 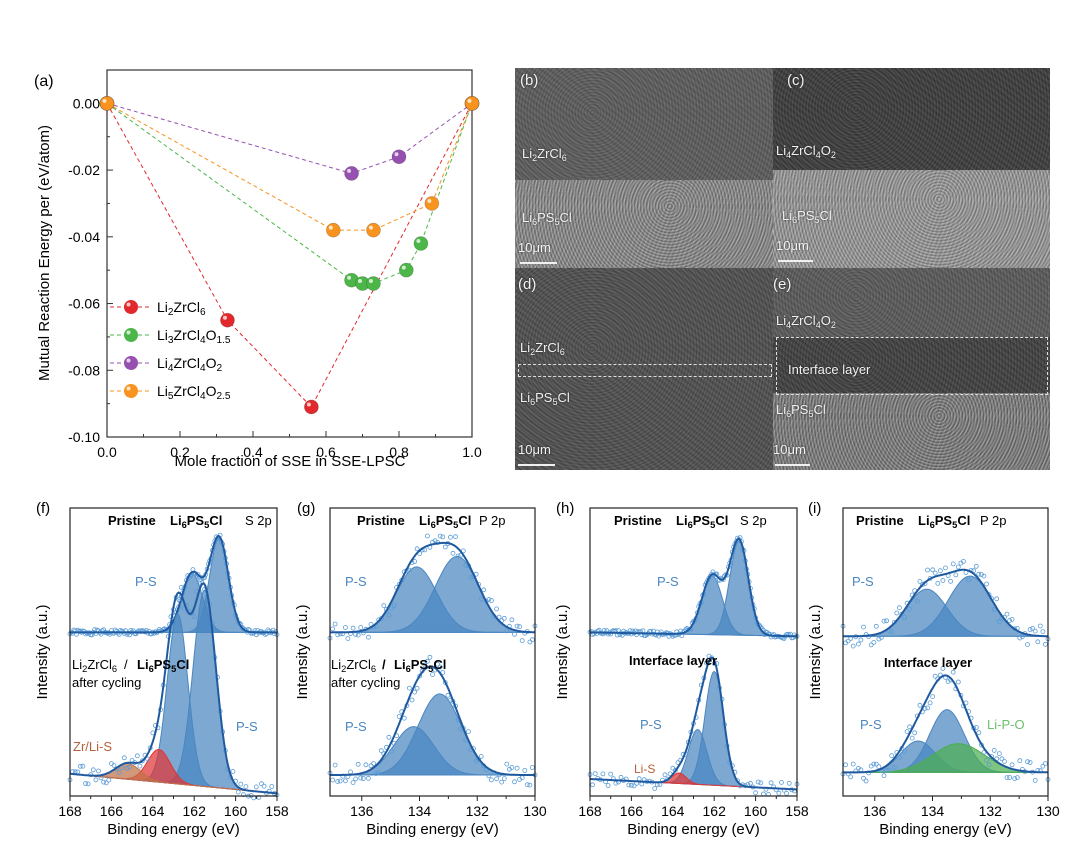 I want to click on plot-frame, so click(x=945, y=652).